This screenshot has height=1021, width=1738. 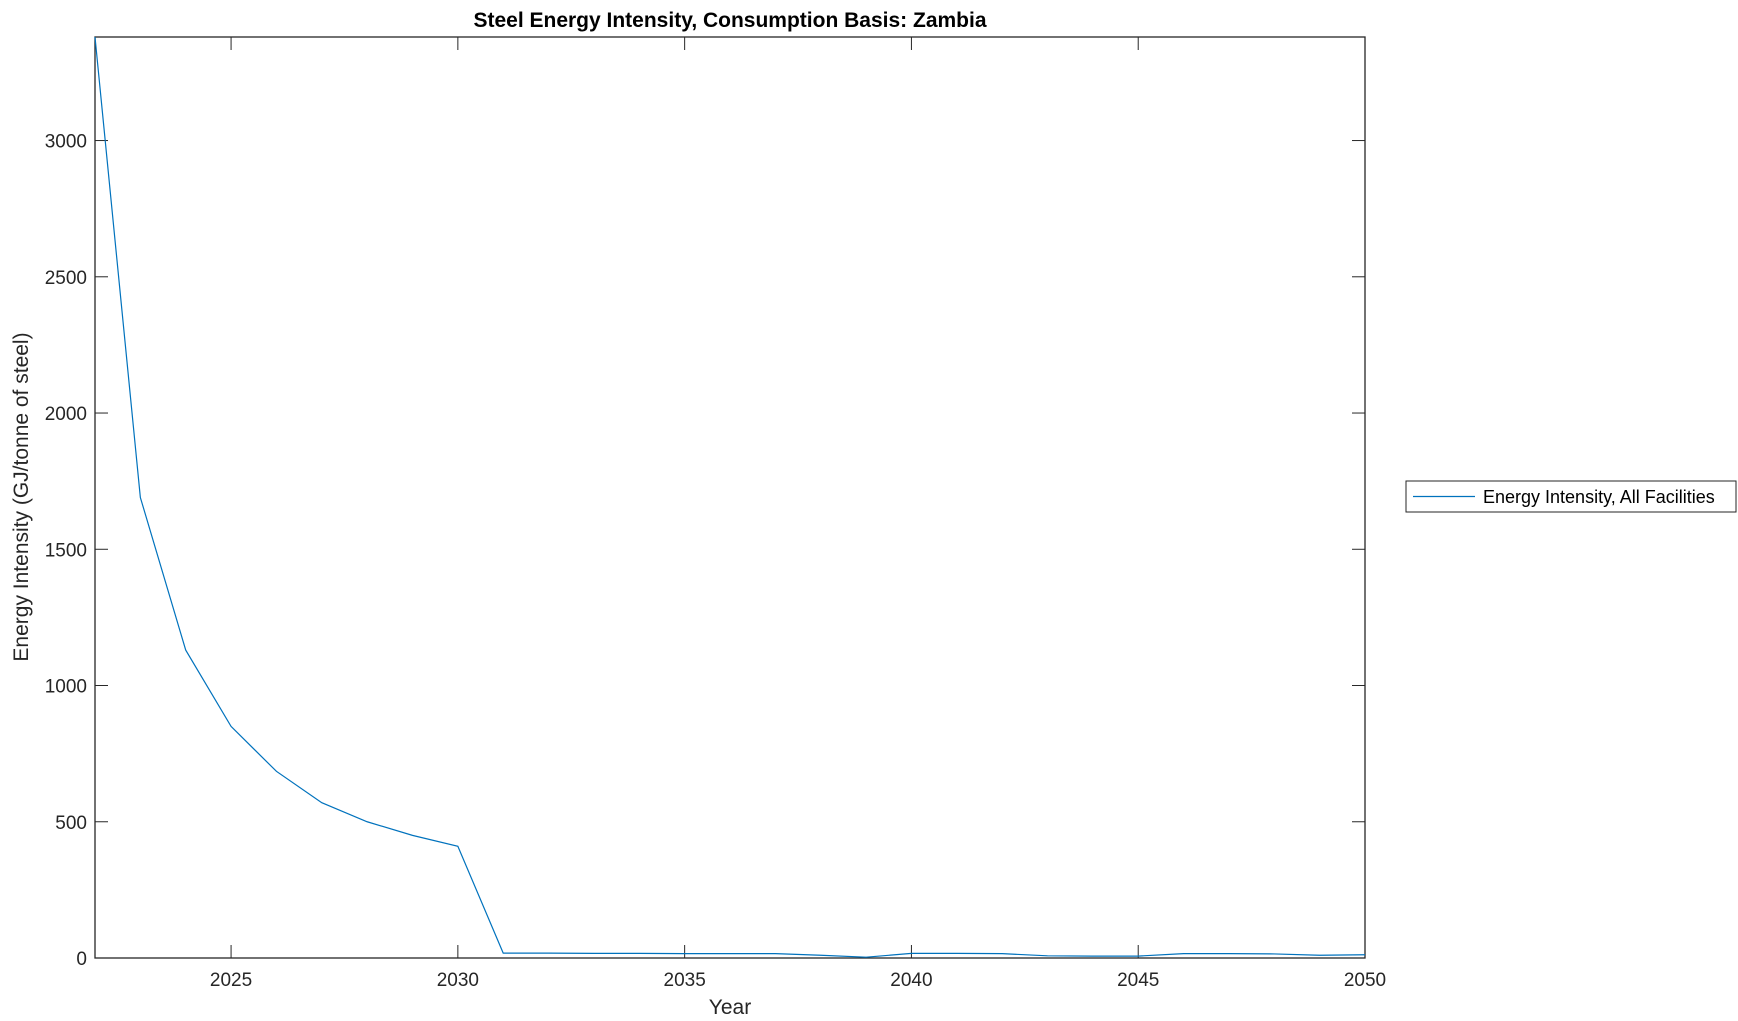 What do you see at coordinates (730, 1007) in the screenshot?
I see `x-axis-label: Year` at bounding box center [730, 1007].